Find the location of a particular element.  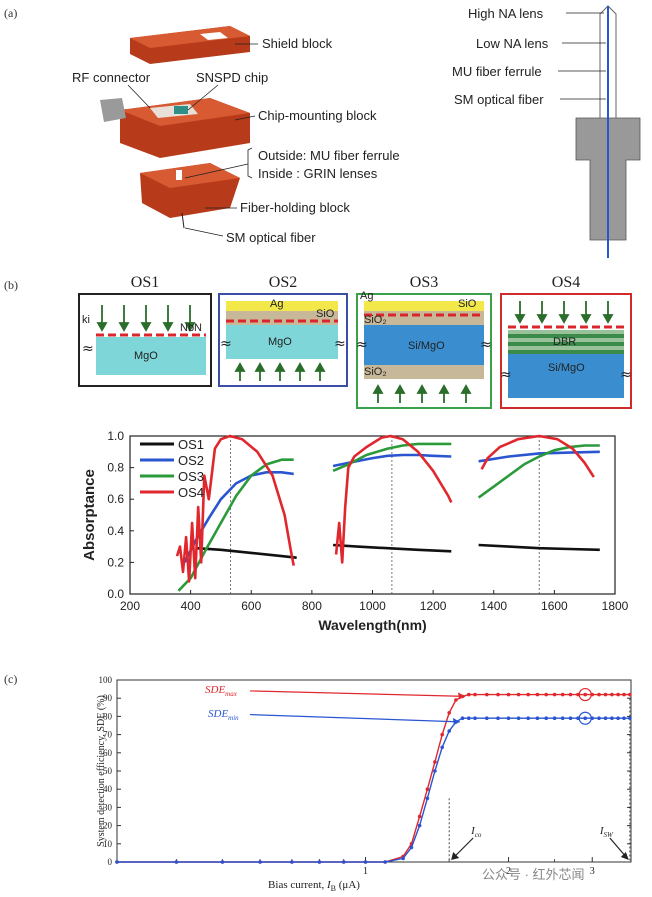

os3-sio2-top-label: SiO₂ is located at coordinates (375, 320).